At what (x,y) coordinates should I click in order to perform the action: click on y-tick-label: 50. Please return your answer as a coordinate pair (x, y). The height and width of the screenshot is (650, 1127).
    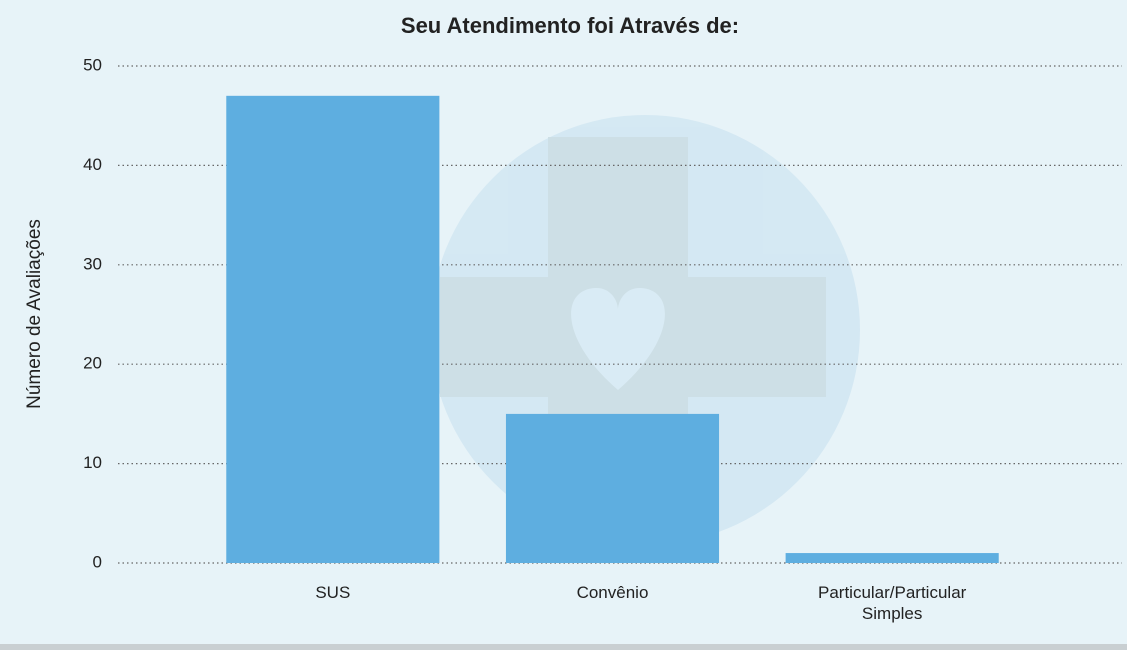
    Looking at the image, I should click on (92, 64).